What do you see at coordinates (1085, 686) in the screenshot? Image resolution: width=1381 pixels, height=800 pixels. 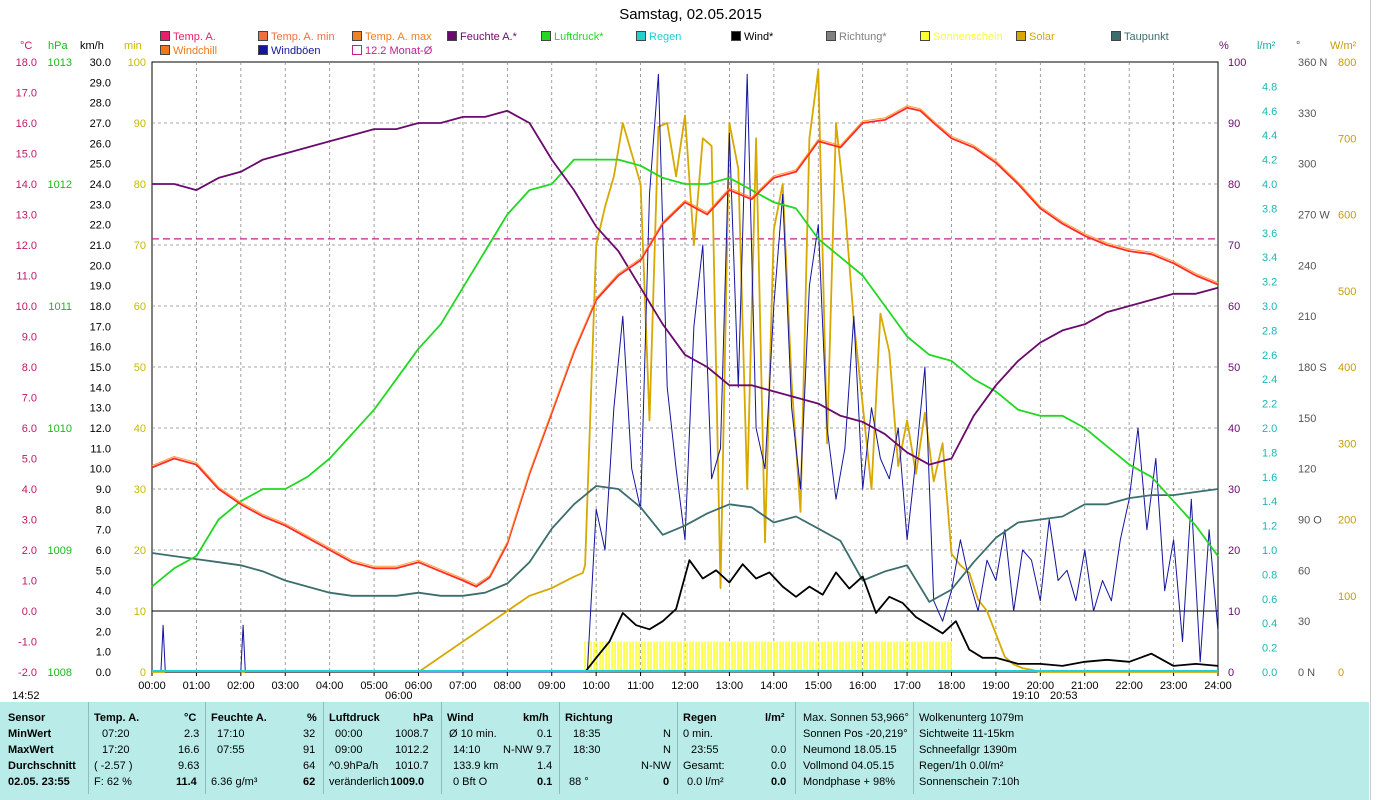 I see `x-tick-label: 21:00` at bounding box center [1085, 686].